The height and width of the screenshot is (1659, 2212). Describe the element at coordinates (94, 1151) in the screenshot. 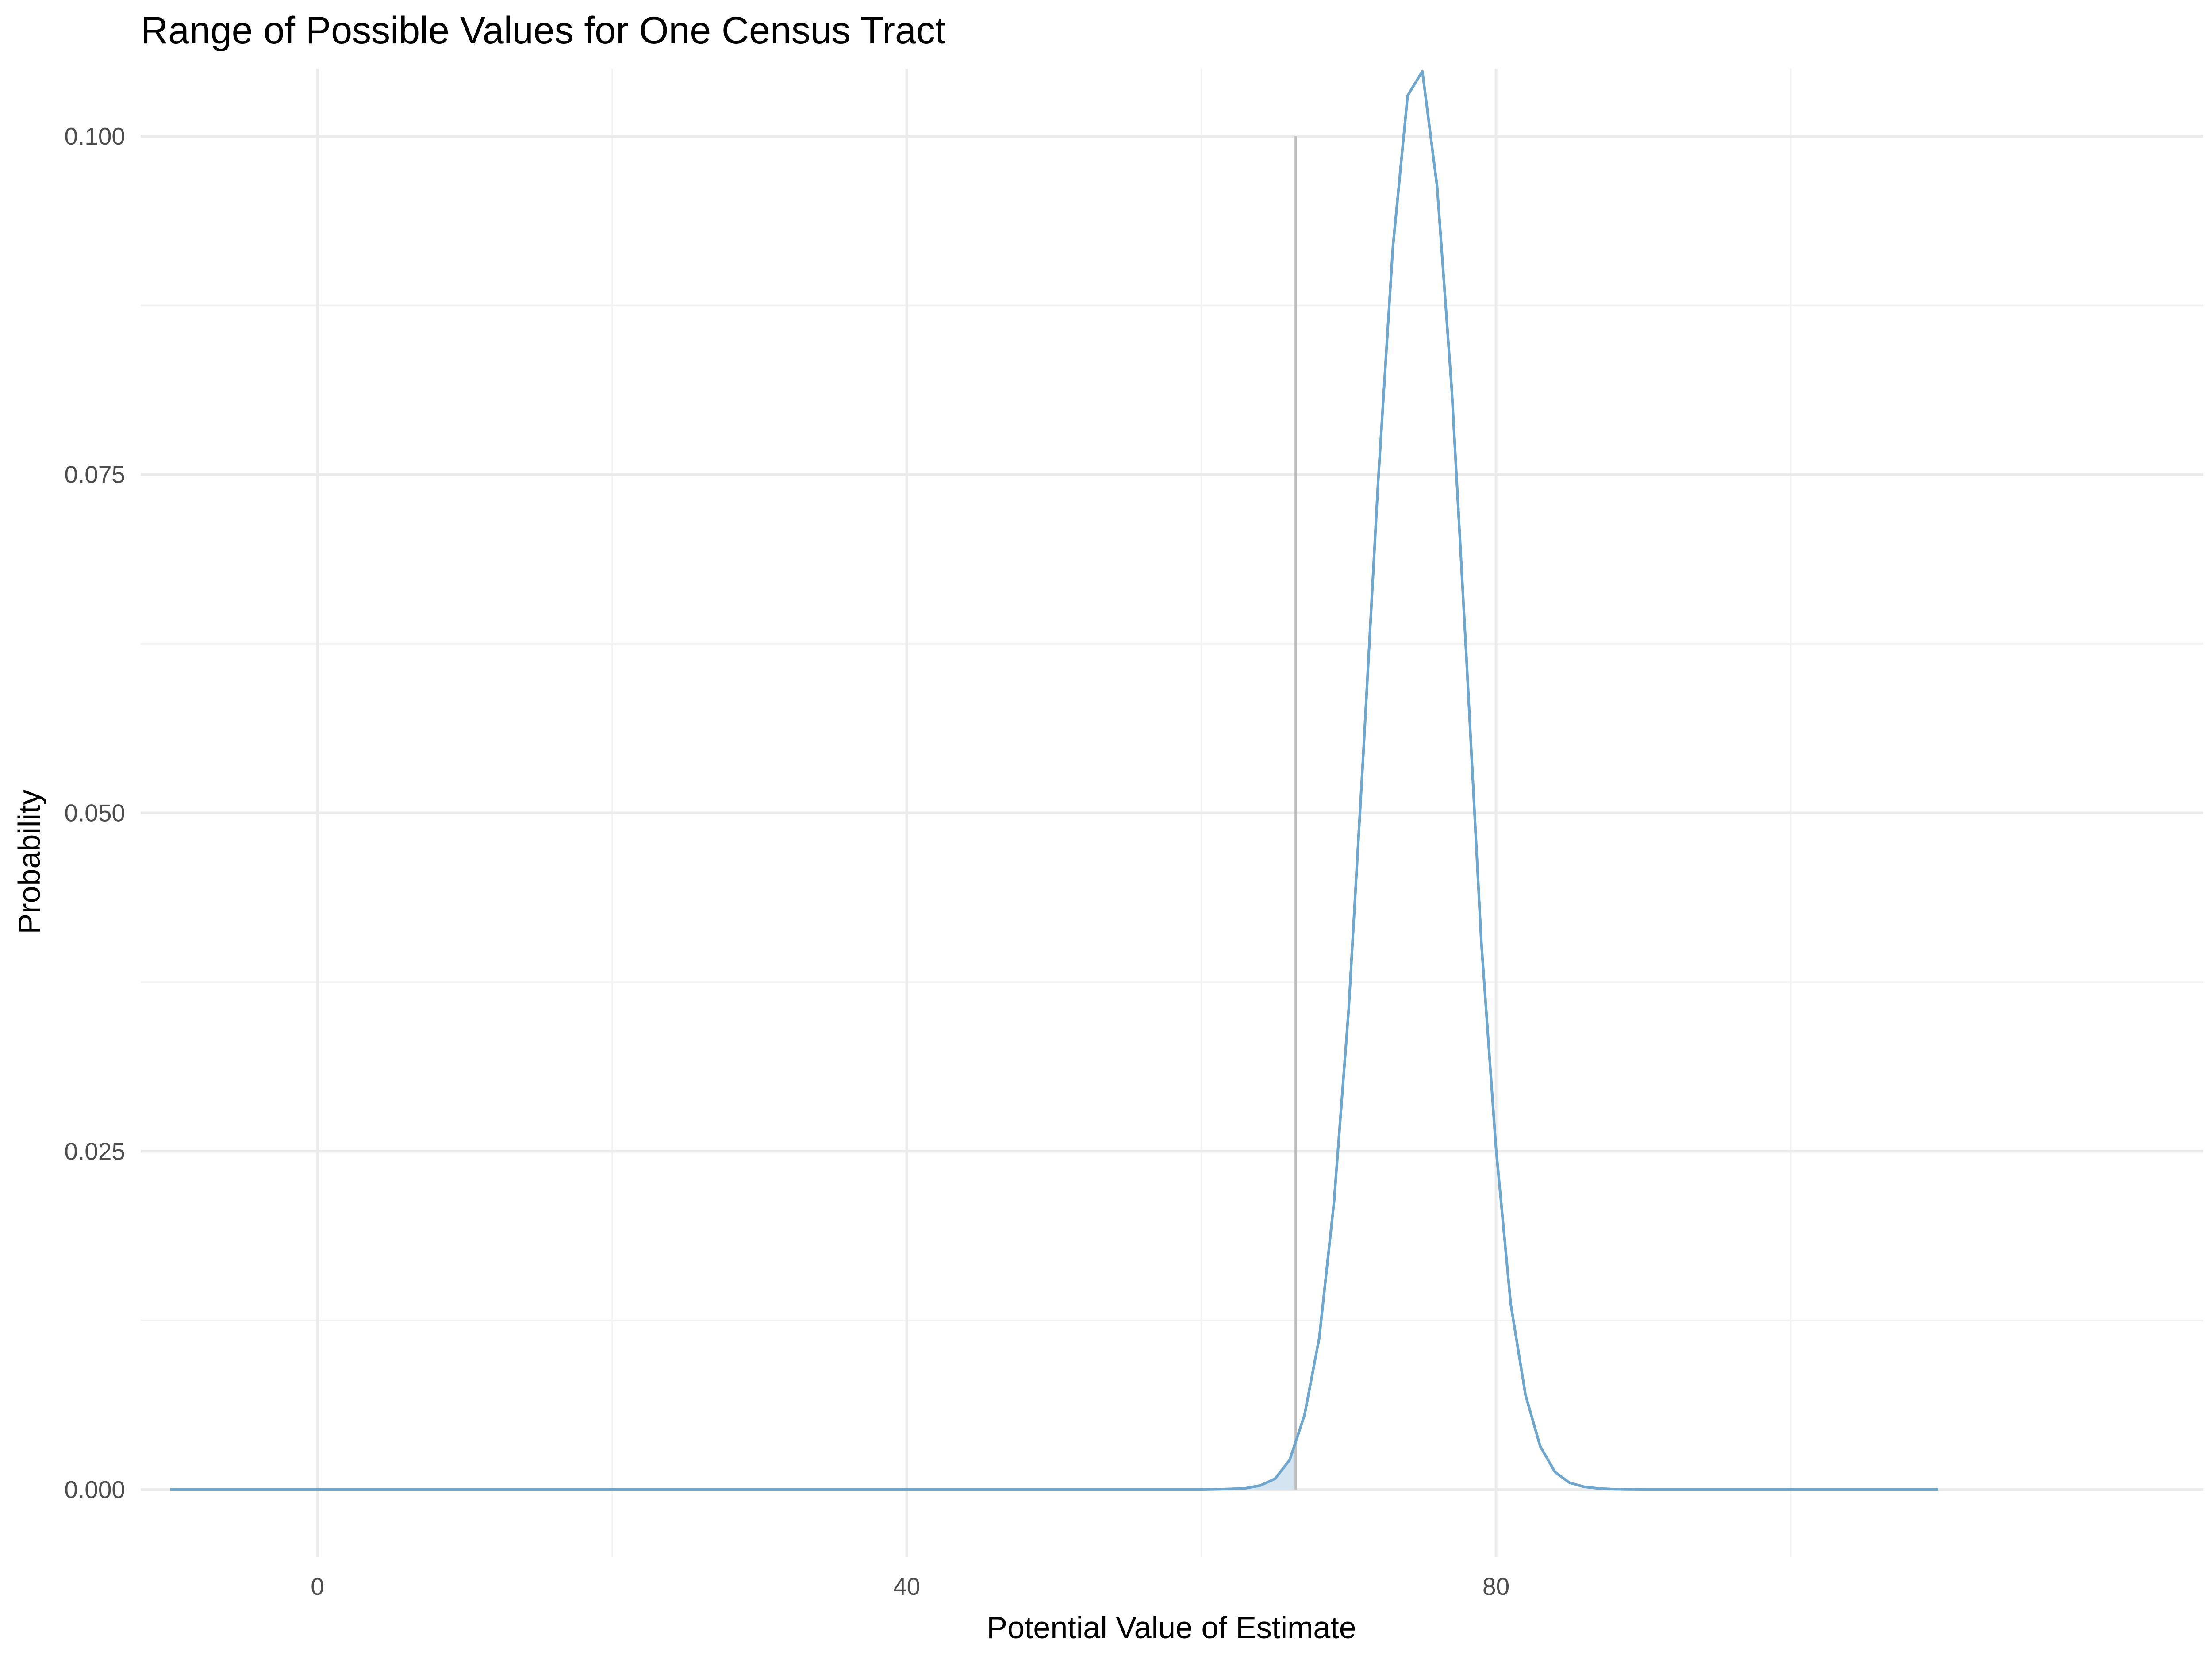

I see `y-tick-label-1: 0.025` at that location.